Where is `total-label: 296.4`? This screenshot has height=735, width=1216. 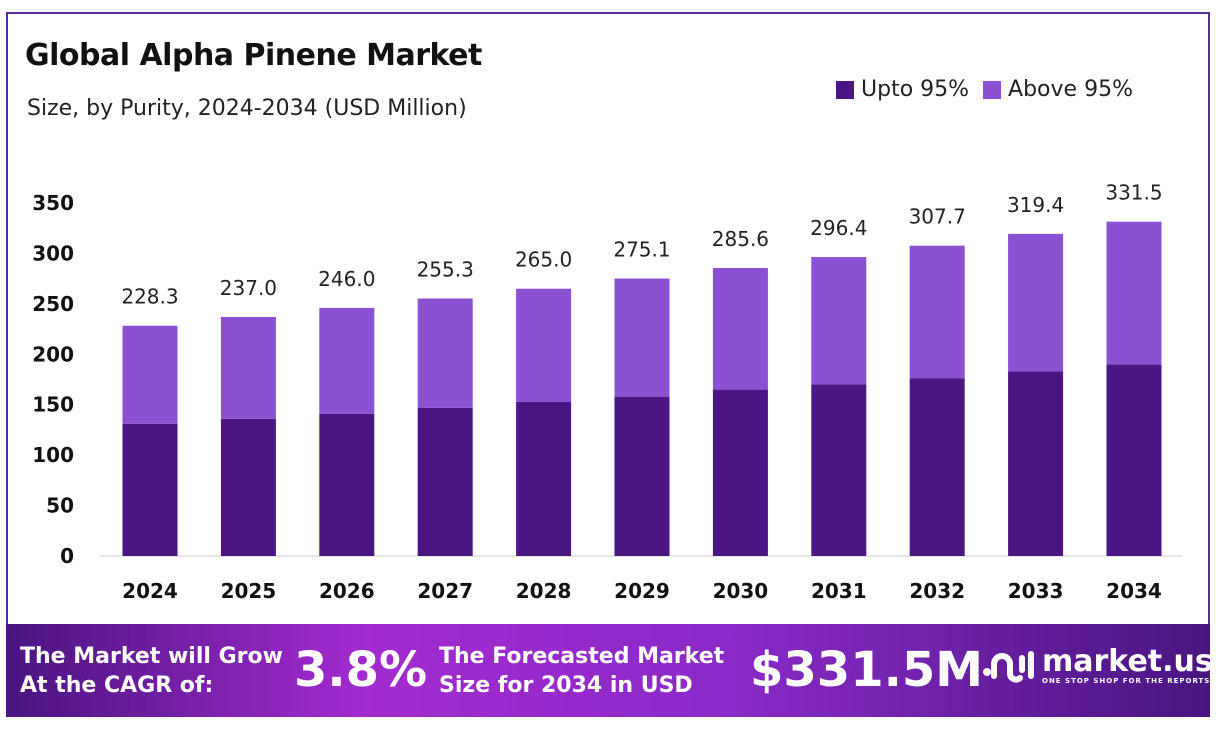 total-label: 296.4 is located at coordinates (838, 228).